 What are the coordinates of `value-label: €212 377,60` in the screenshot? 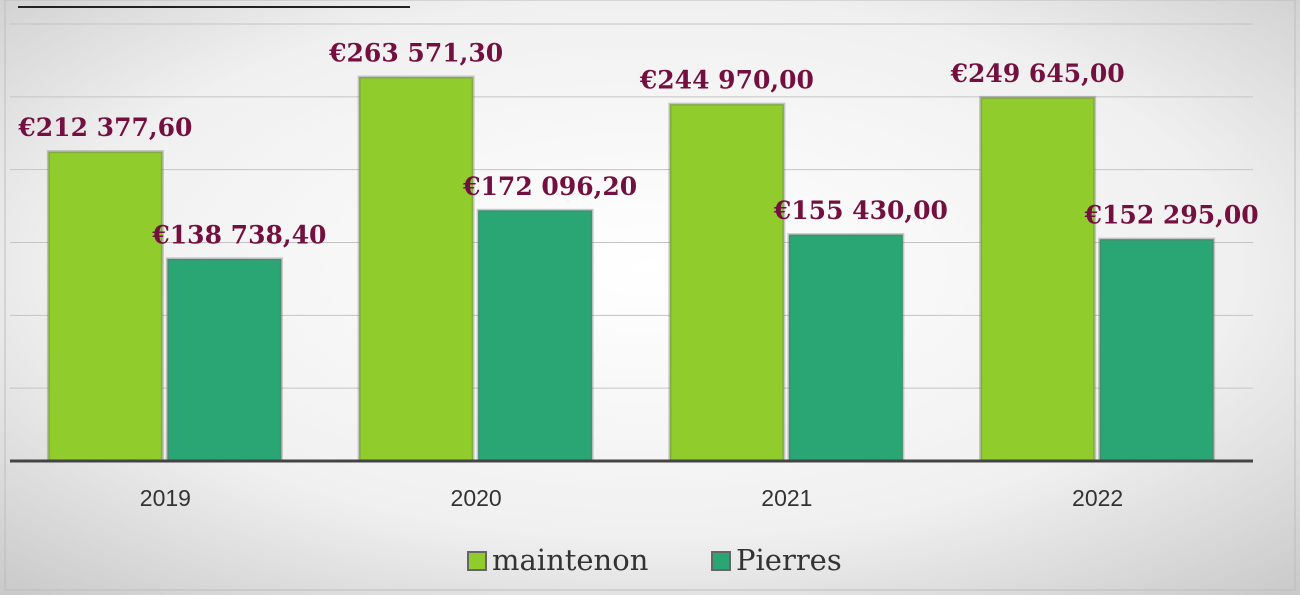 It's located at (104, 127).